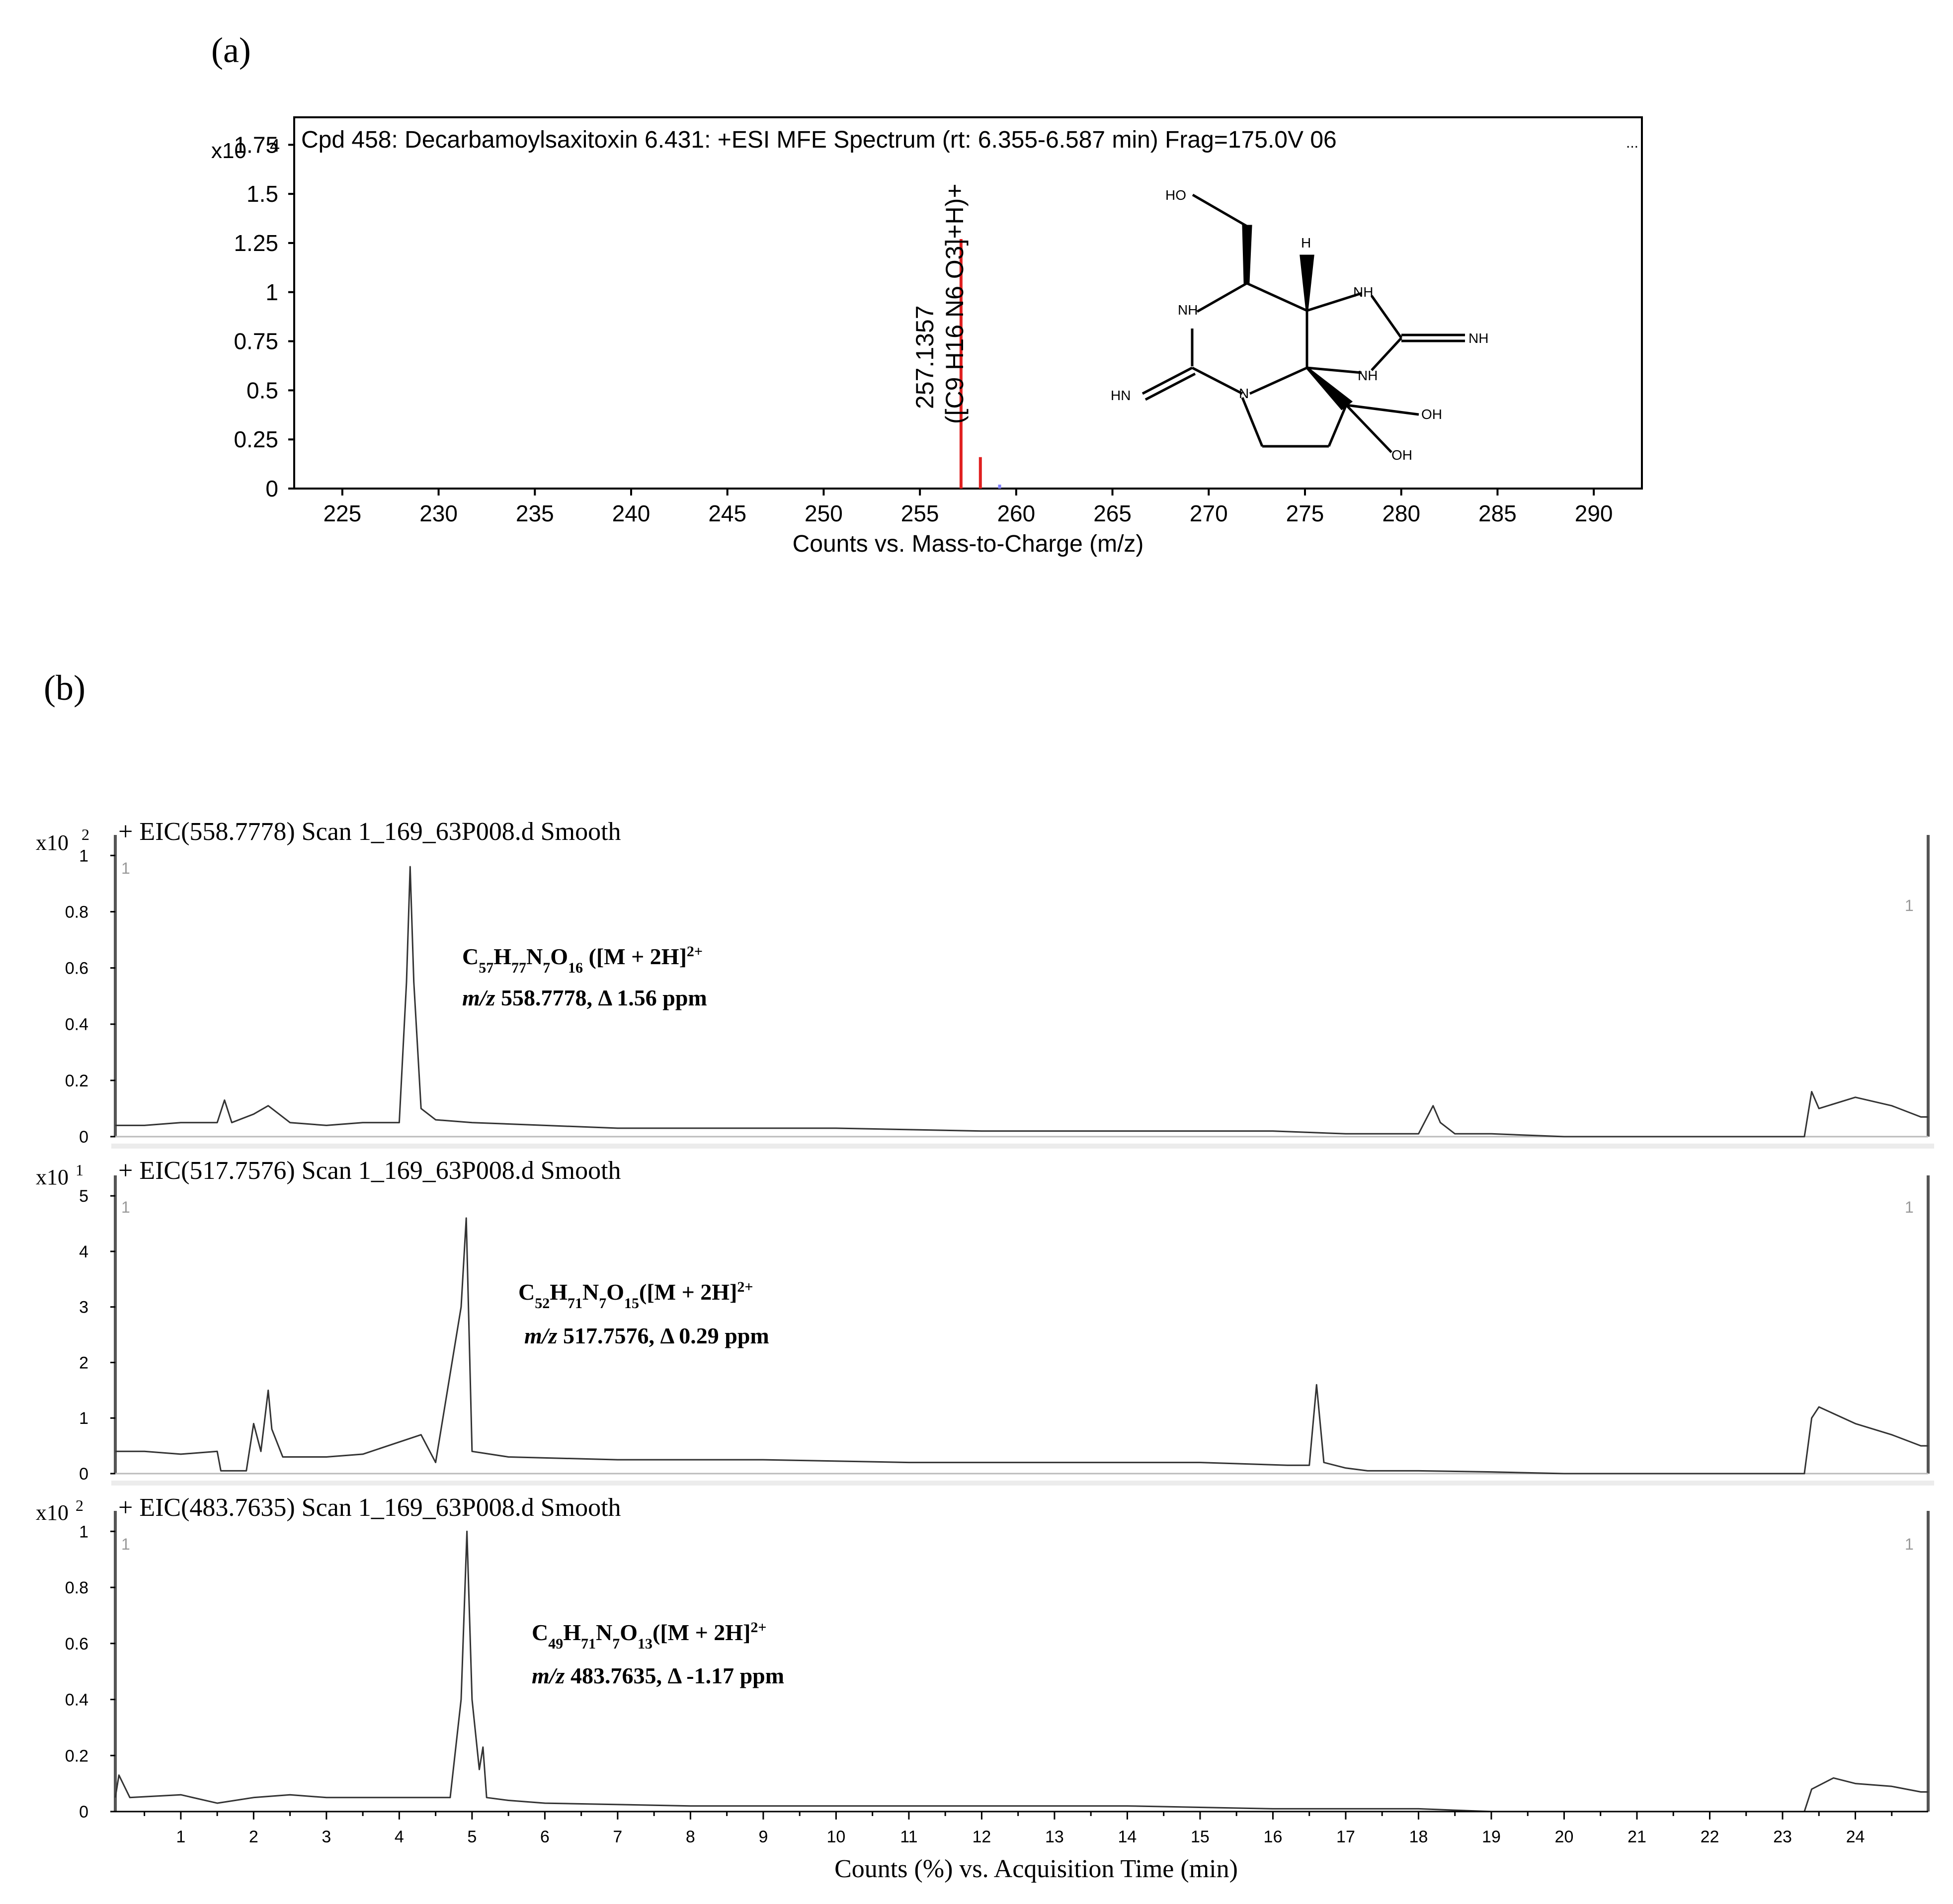  What do you see at coordinates (180, 1837) in the screenshot?
I see `time-tick-label: 1` at bounding box center [180, 1837].